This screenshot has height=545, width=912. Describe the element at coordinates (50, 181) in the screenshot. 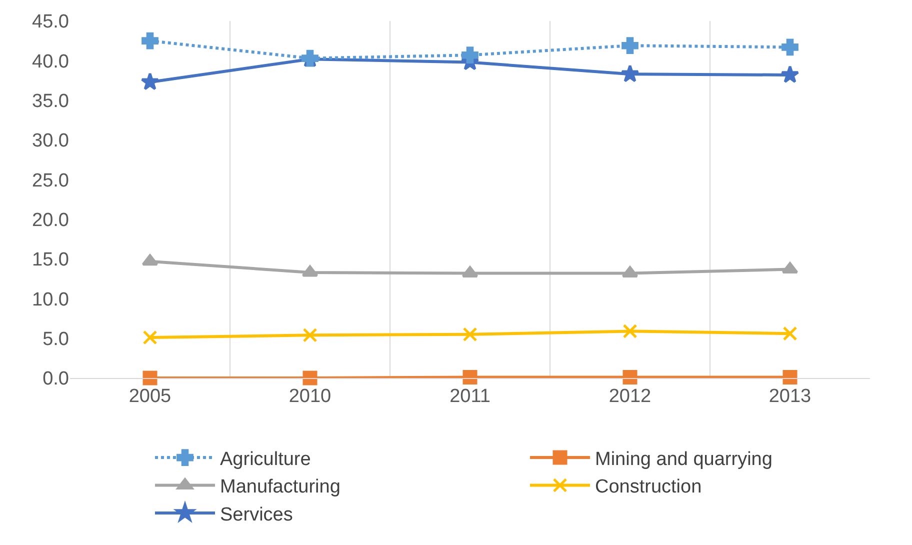

I see `y-tick-label: 25.0` at that location.